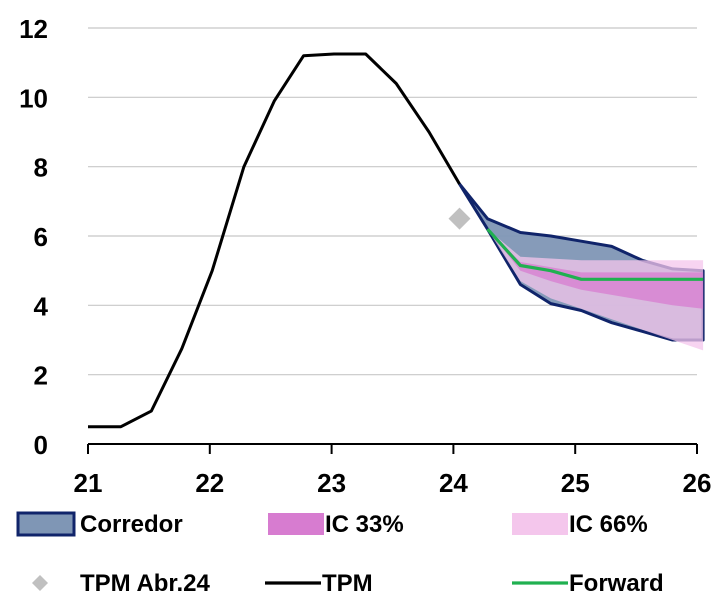 Image resolution: width=720 pixels, height=604 pixels. Describe the element at coordinates (41, 376) in the screenshot. I see `y-tick-label: 2` at that location.